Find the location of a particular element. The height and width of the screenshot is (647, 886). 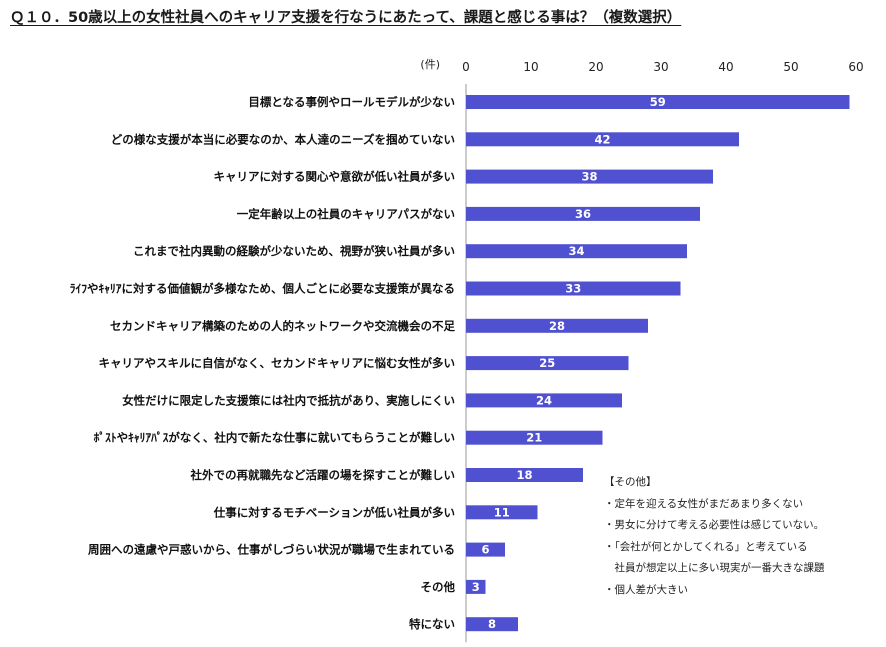

category-label: その他 is located at coordinates (438, 587).